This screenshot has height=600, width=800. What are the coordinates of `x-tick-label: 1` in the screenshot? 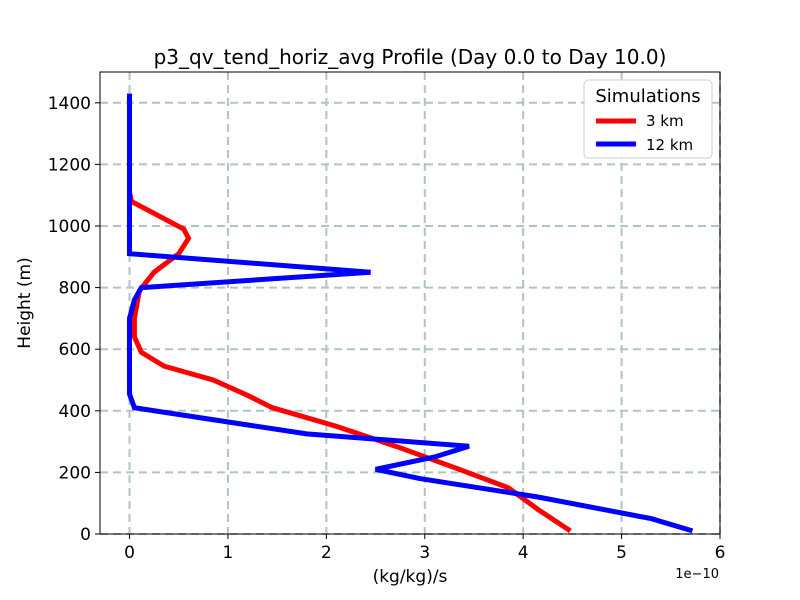 It's located at (228, 553).